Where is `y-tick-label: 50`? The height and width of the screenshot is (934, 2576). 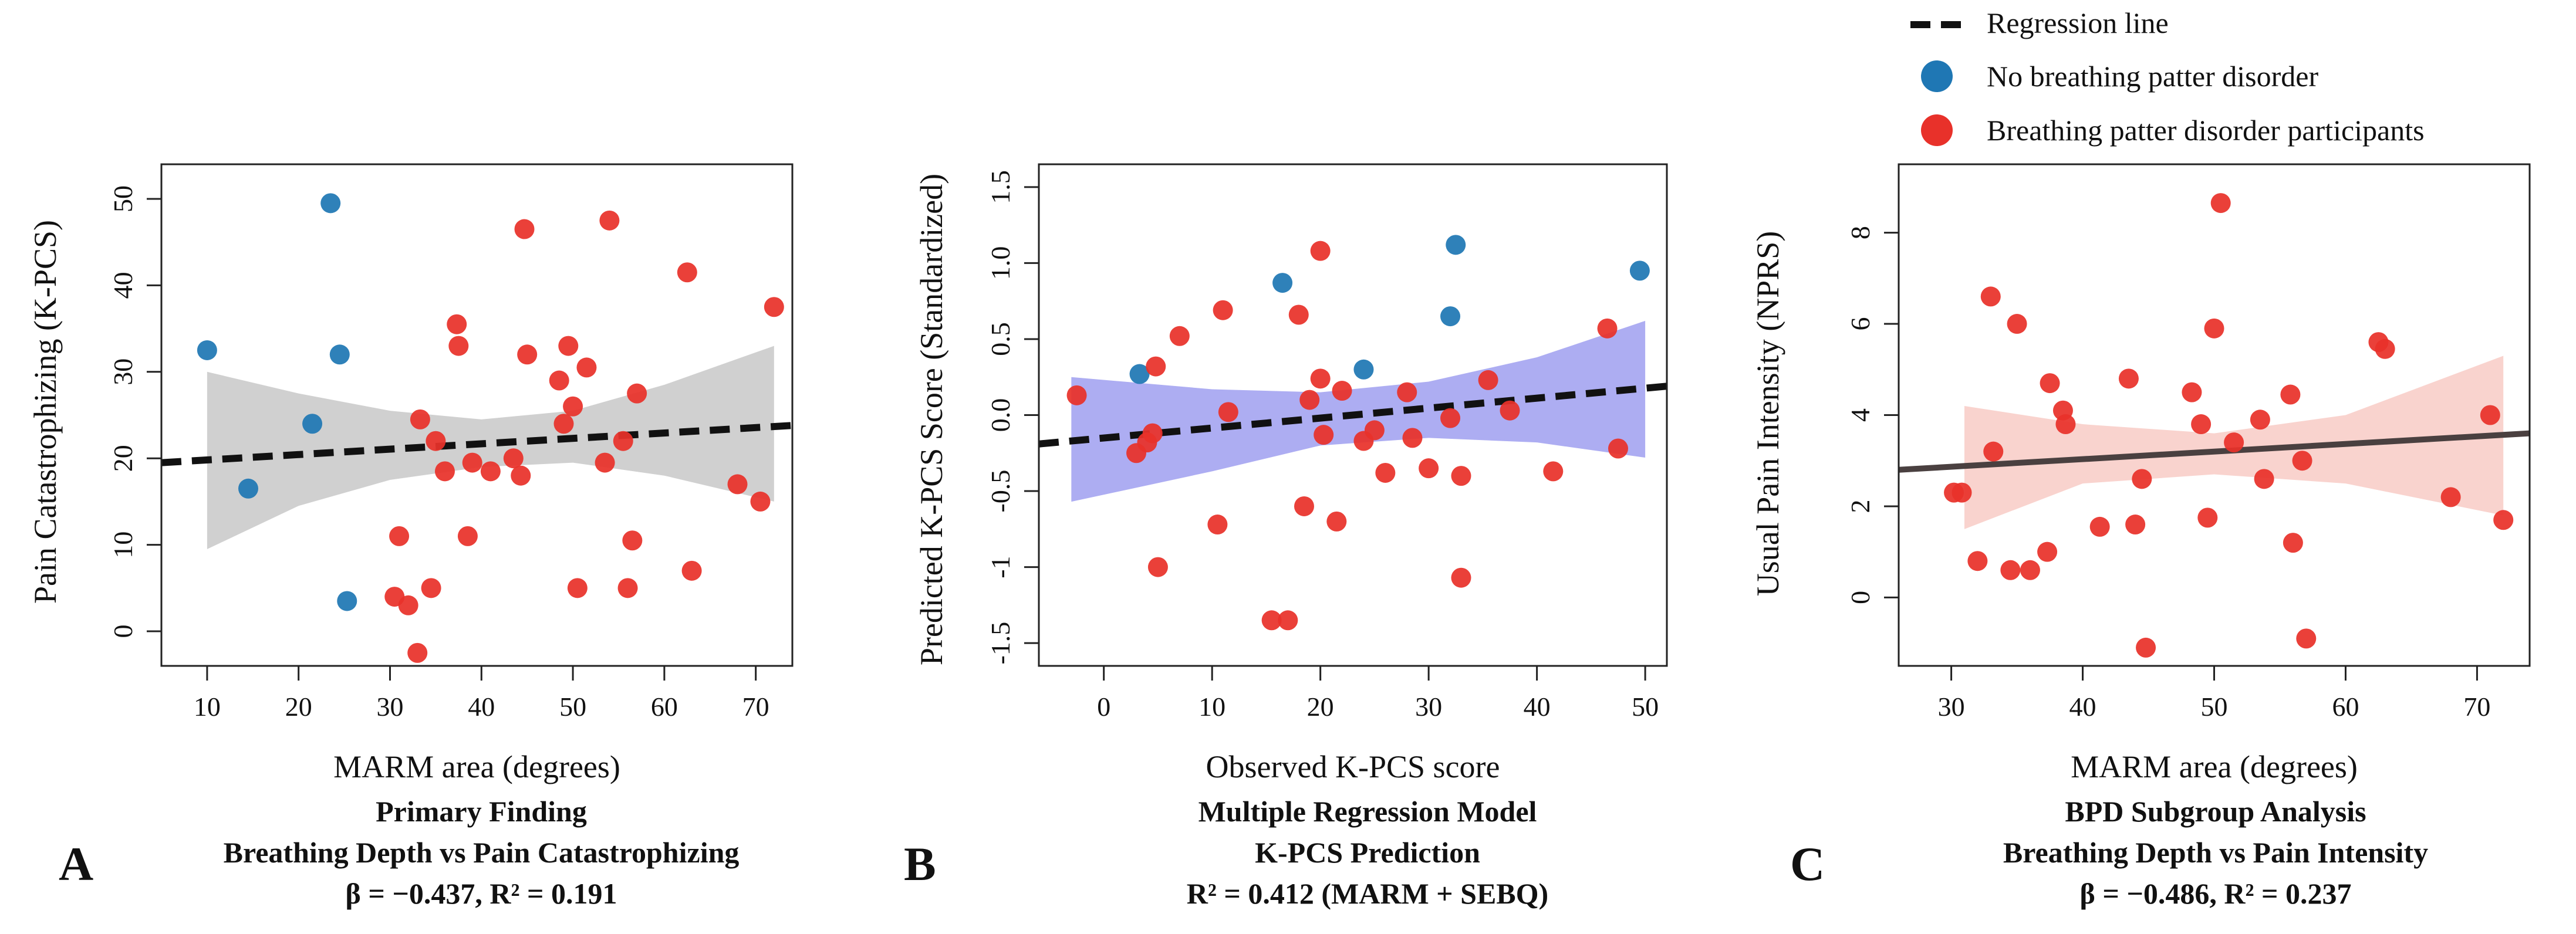
y-tick-label: 50 is located at coordinates (123, 199).